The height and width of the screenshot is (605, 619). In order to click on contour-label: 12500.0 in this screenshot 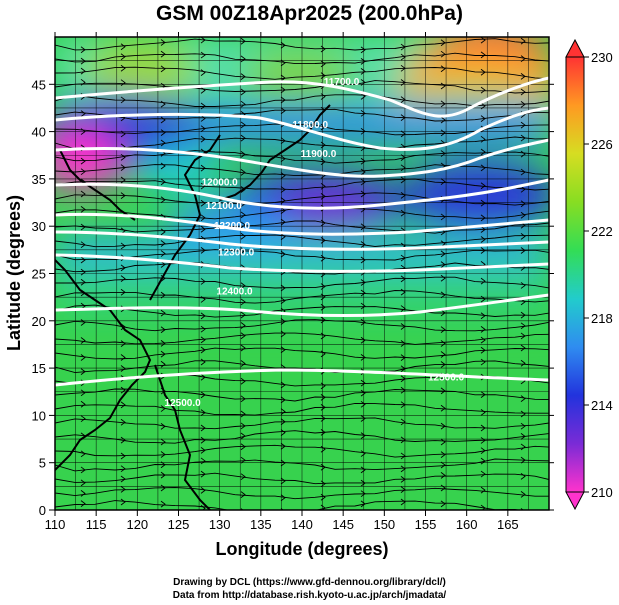, I will do `click(183, 403)`.